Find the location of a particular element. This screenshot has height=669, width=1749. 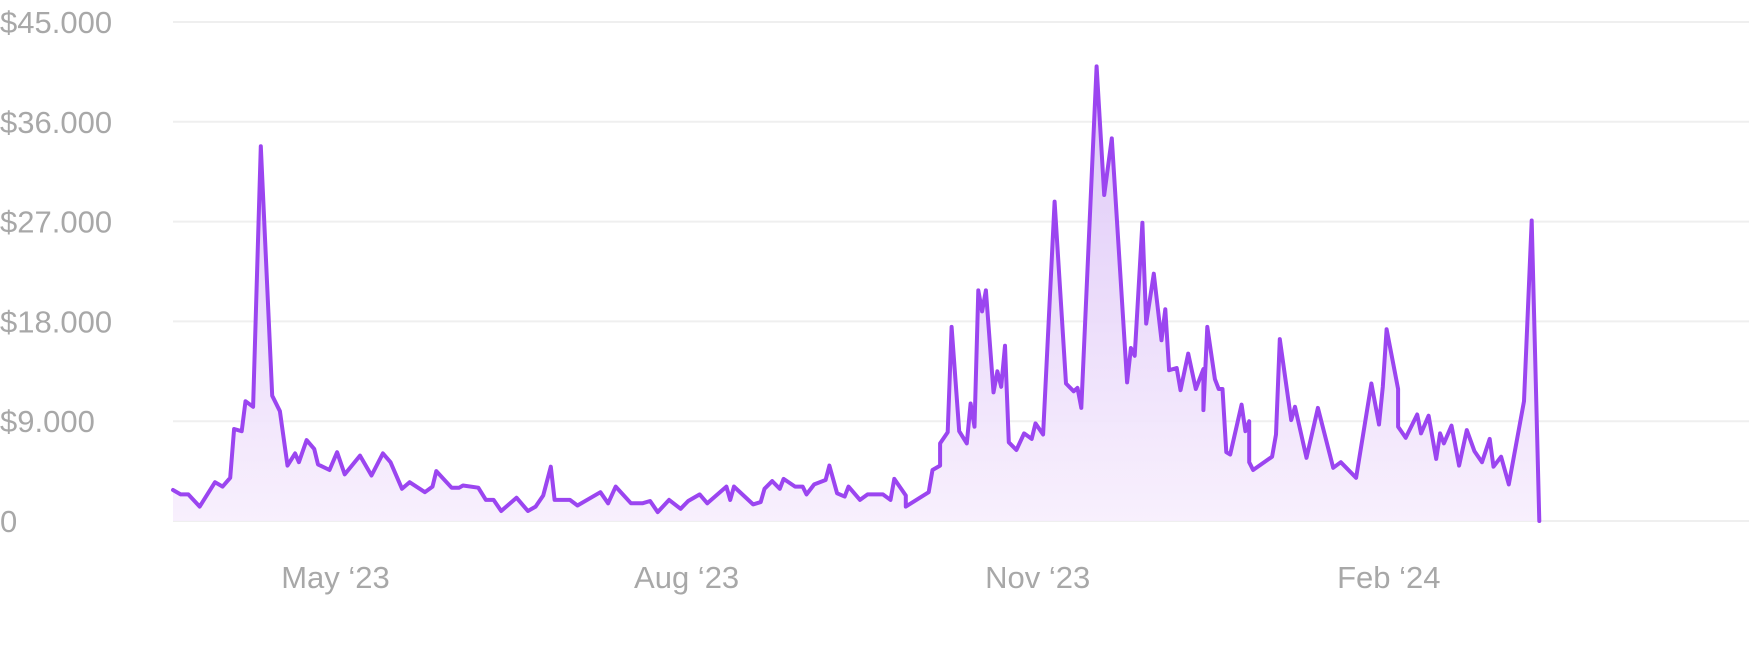

y-tick-label: $36.000 is located at coordinates (56, 122).